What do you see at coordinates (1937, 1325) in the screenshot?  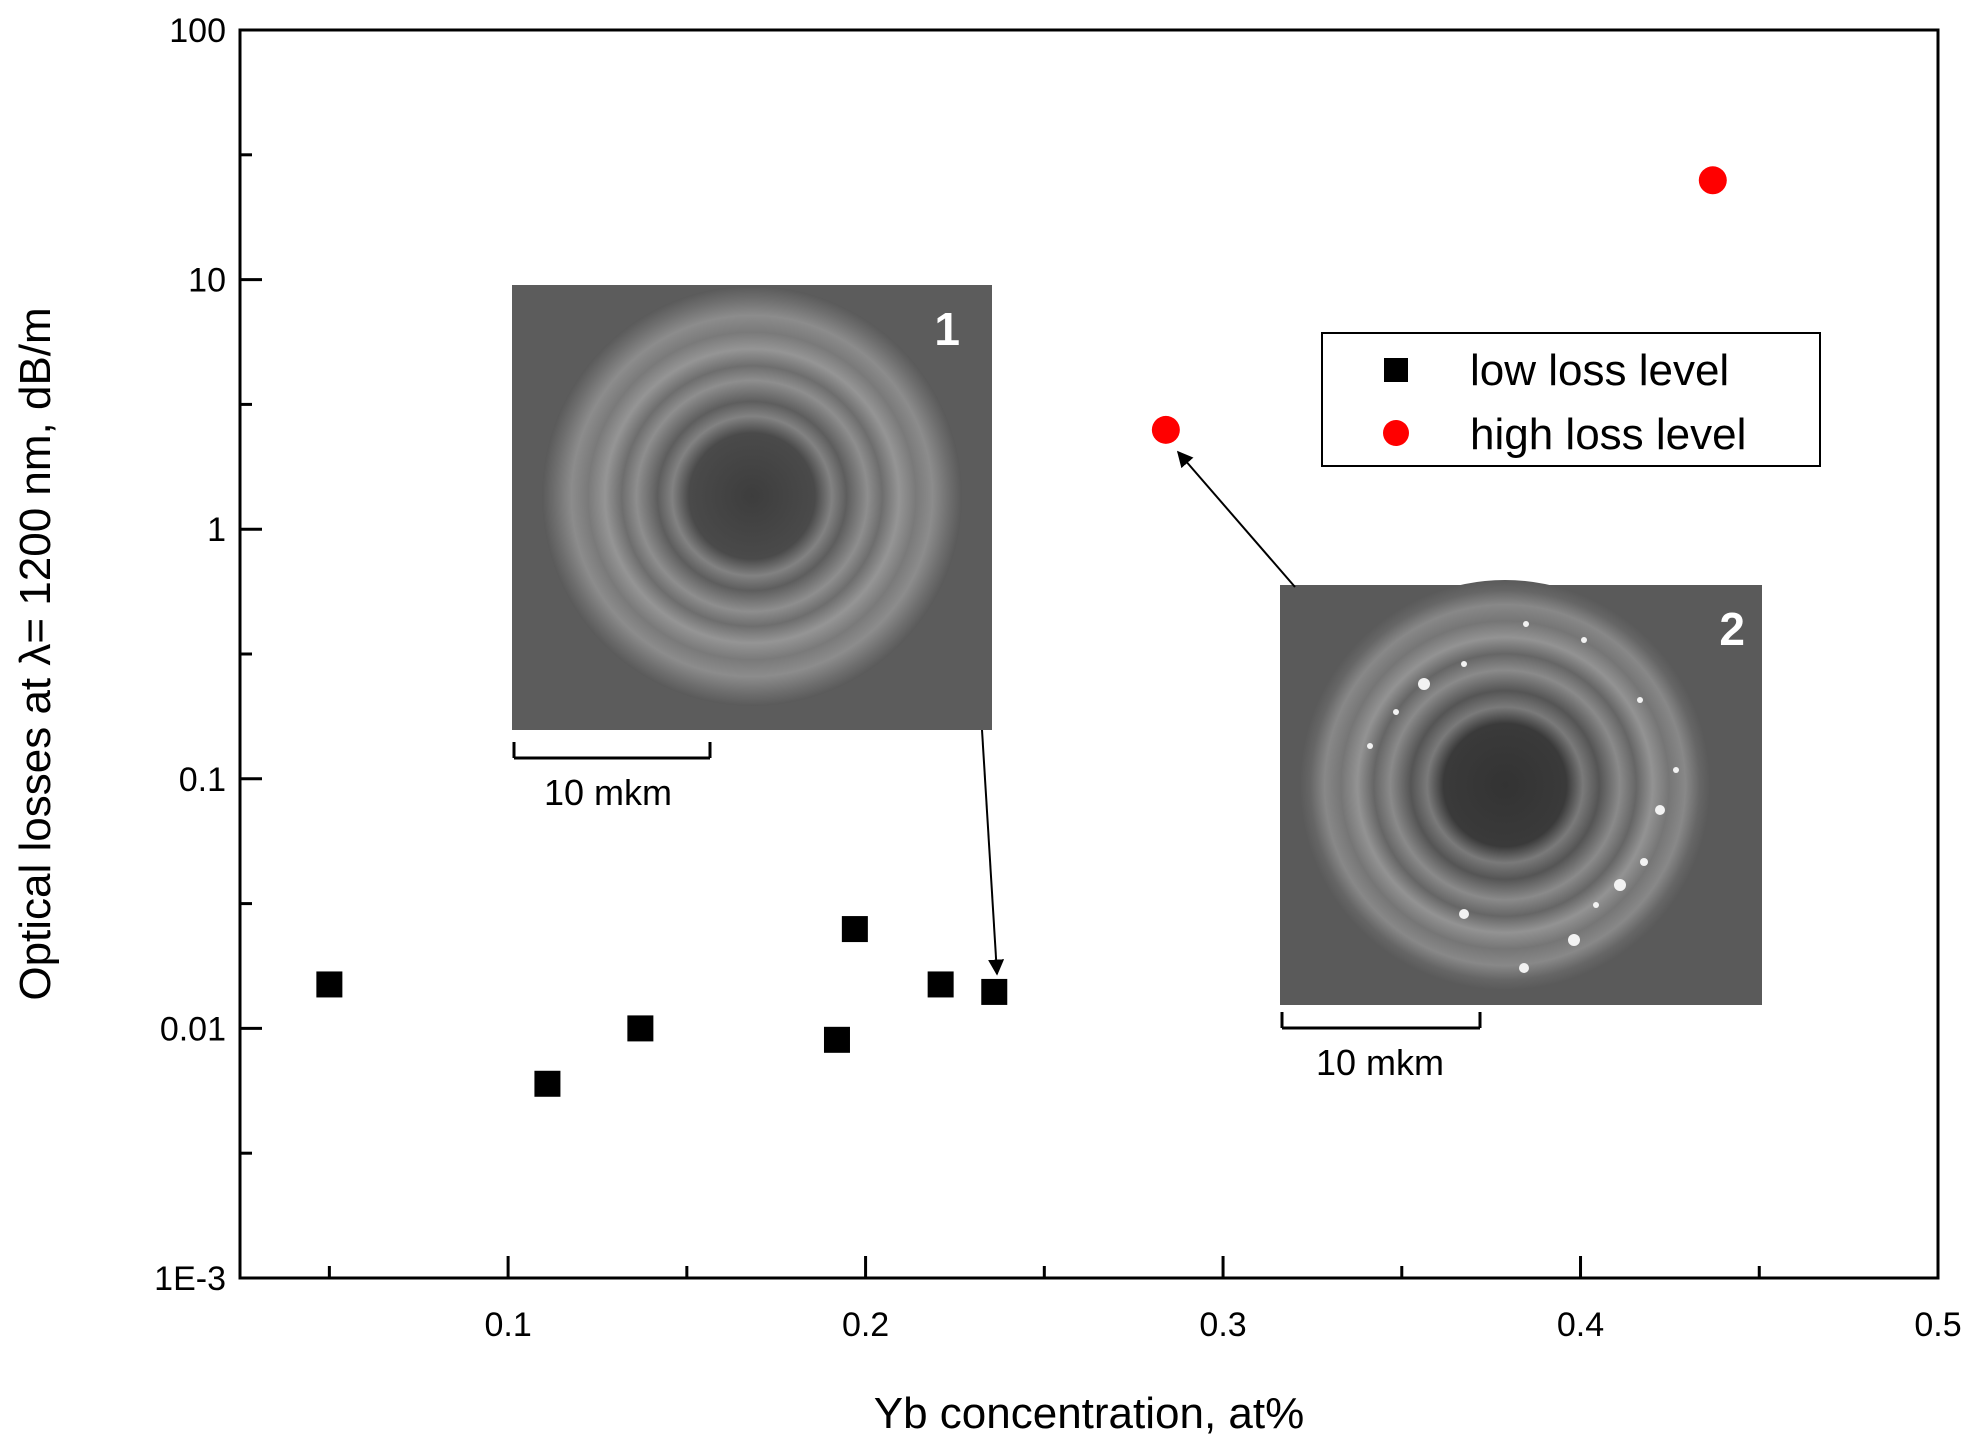 I see `x-tick-label: 0.5` at bounding box center [1937, 1325].